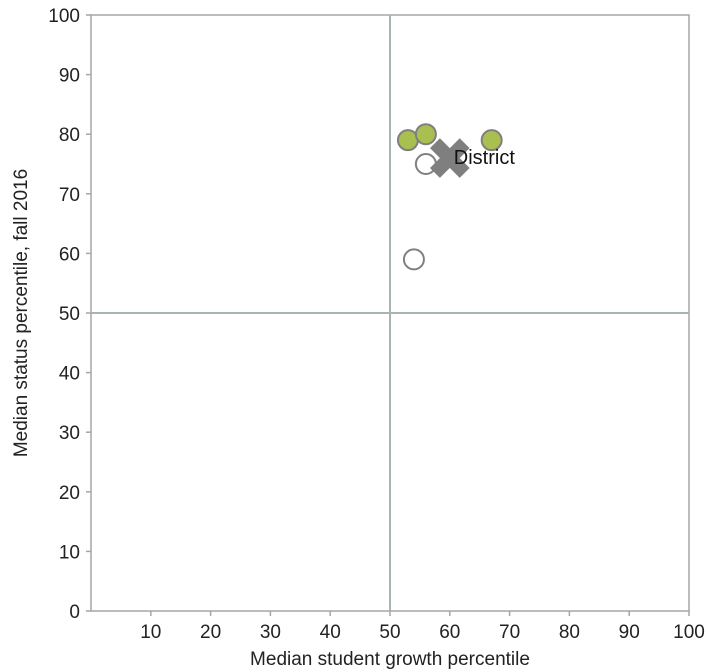 Image resolution: width=708 pixels, height=672 pixels. What do you see at coordinates (569, 632) in the screenshot?
I see `x-tick-label: 80` at bounding box center [569, 632].